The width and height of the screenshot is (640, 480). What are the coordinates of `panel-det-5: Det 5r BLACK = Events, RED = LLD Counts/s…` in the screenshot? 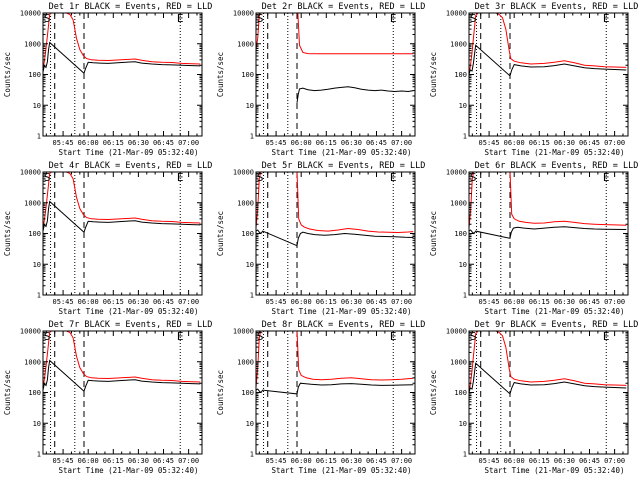 It's located at (320, 238).